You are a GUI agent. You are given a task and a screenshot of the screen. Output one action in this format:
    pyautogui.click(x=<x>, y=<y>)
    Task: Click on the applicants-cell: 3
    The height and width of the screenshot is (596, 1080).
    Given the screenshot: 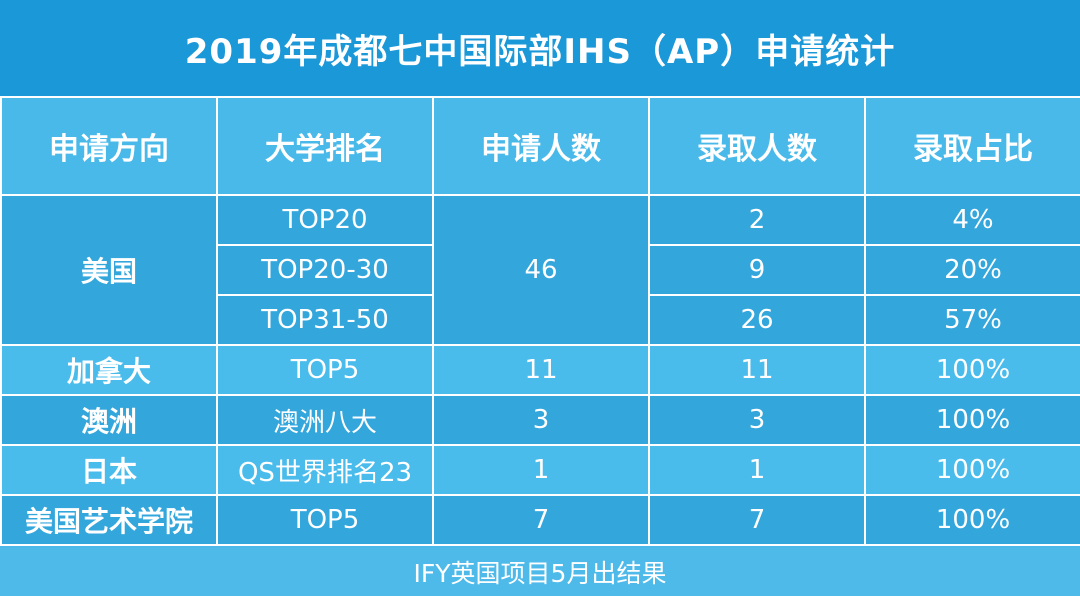 What is the action you would take?
    pyautogui.click(x=541, y=420)
    